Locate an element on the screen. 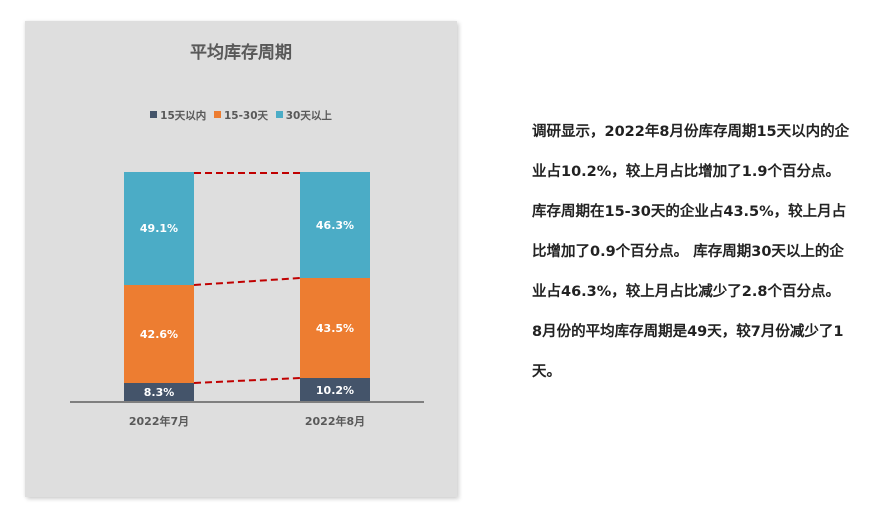  legend-item-over-30-days: 30天以上 is located at coordinates (303, 115).